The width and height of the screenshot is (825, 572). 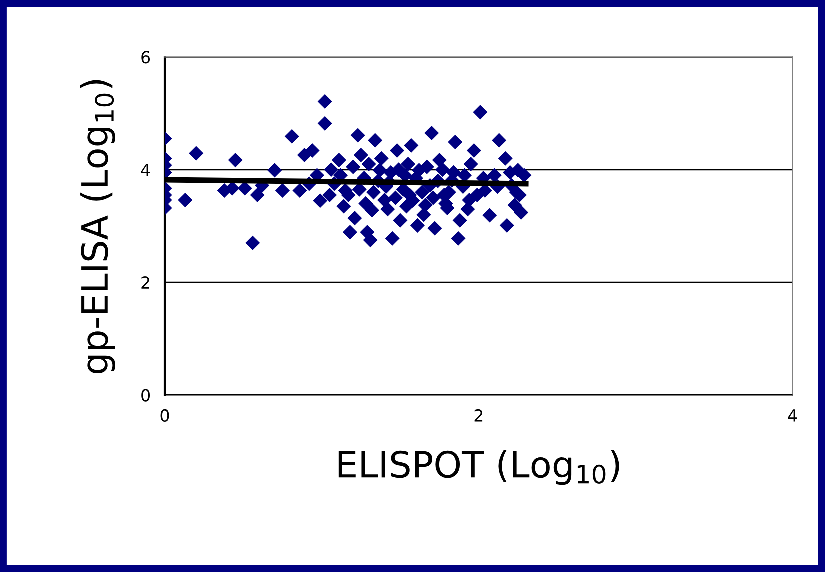 I want to click on y-tick-label: 6, so click(x=146, y=57).